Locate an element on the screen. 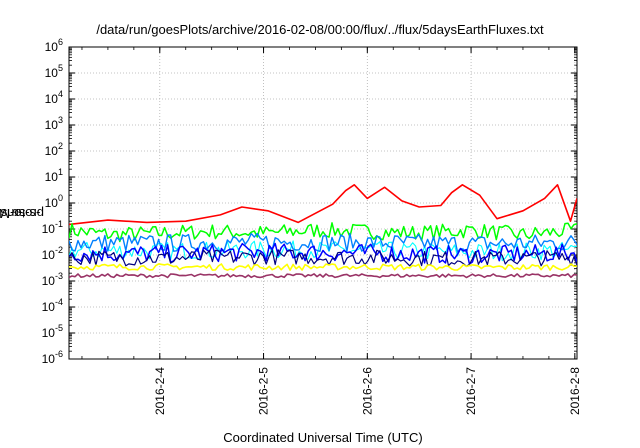 This screenshot has width=640, height=448. y-tick-label: 10⁻⁴ is located at coordinates (52, 305).